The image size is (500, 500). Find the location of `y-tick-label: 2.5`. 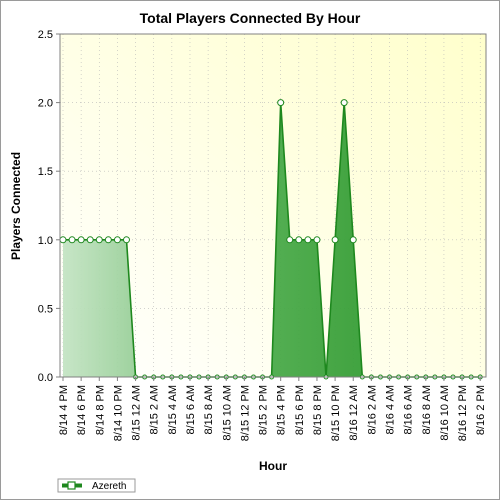

y-tick-label: 2.5 is located at coordinates (45, 35).